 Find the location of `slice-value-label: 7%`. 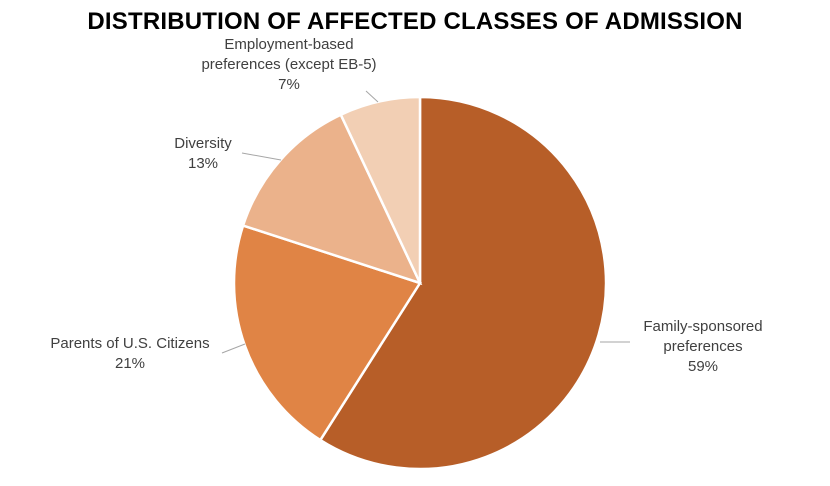

slice-value-label: 7% is located at coordinates (289, 84).